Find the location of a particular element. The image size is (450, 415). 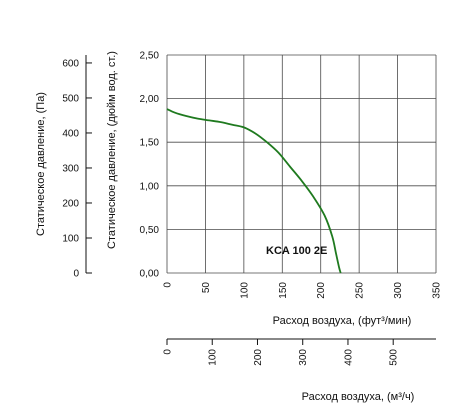

inwg-tick-label: 2,50 is located at coordinates (150, 56).